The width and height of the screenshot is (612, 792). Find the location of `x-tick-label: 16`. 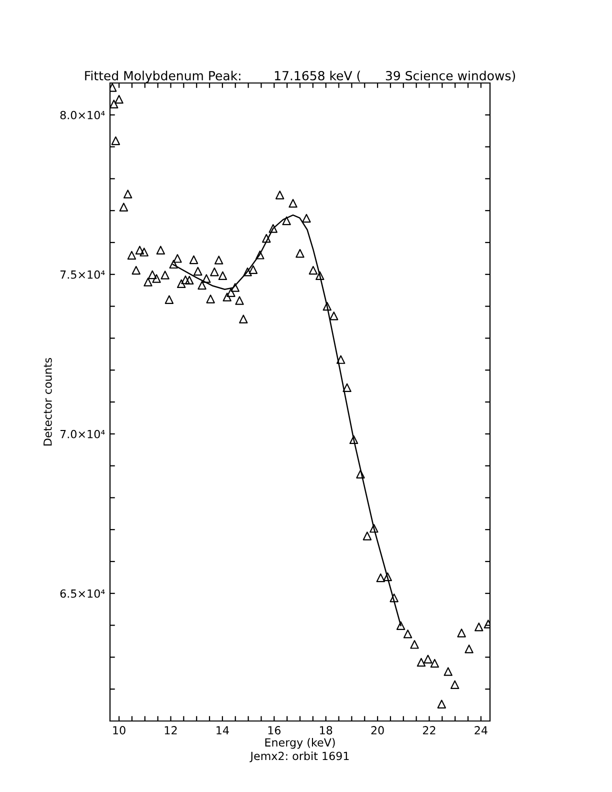

x-tick-label: 16 is located at coordinates (274, 730).